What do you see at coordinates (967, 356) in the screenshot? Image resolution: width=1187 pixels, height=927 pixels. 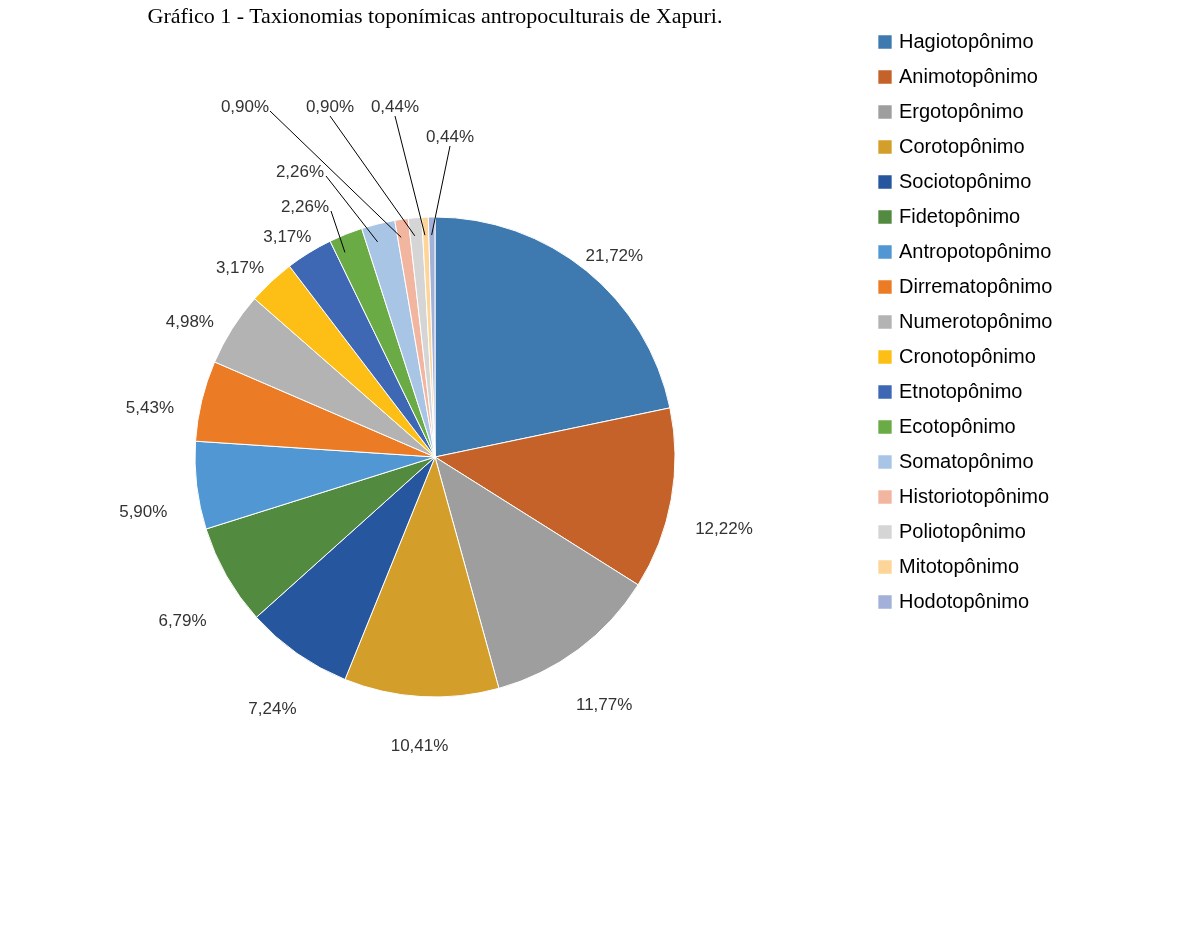 I see `legend-label: Cronotopônimo` at bounding box center [967, 356].